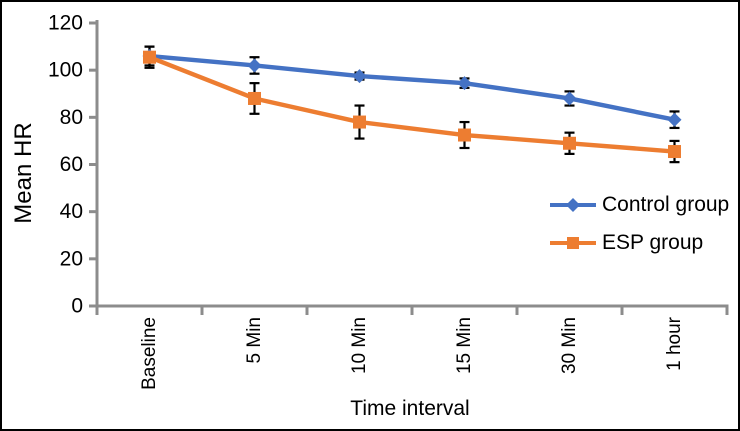 The height and width of the screenshot is (431, 740). Describe the element at coordinates (71, 211) in the screenshot. I see `svg-text: 40` at that location.